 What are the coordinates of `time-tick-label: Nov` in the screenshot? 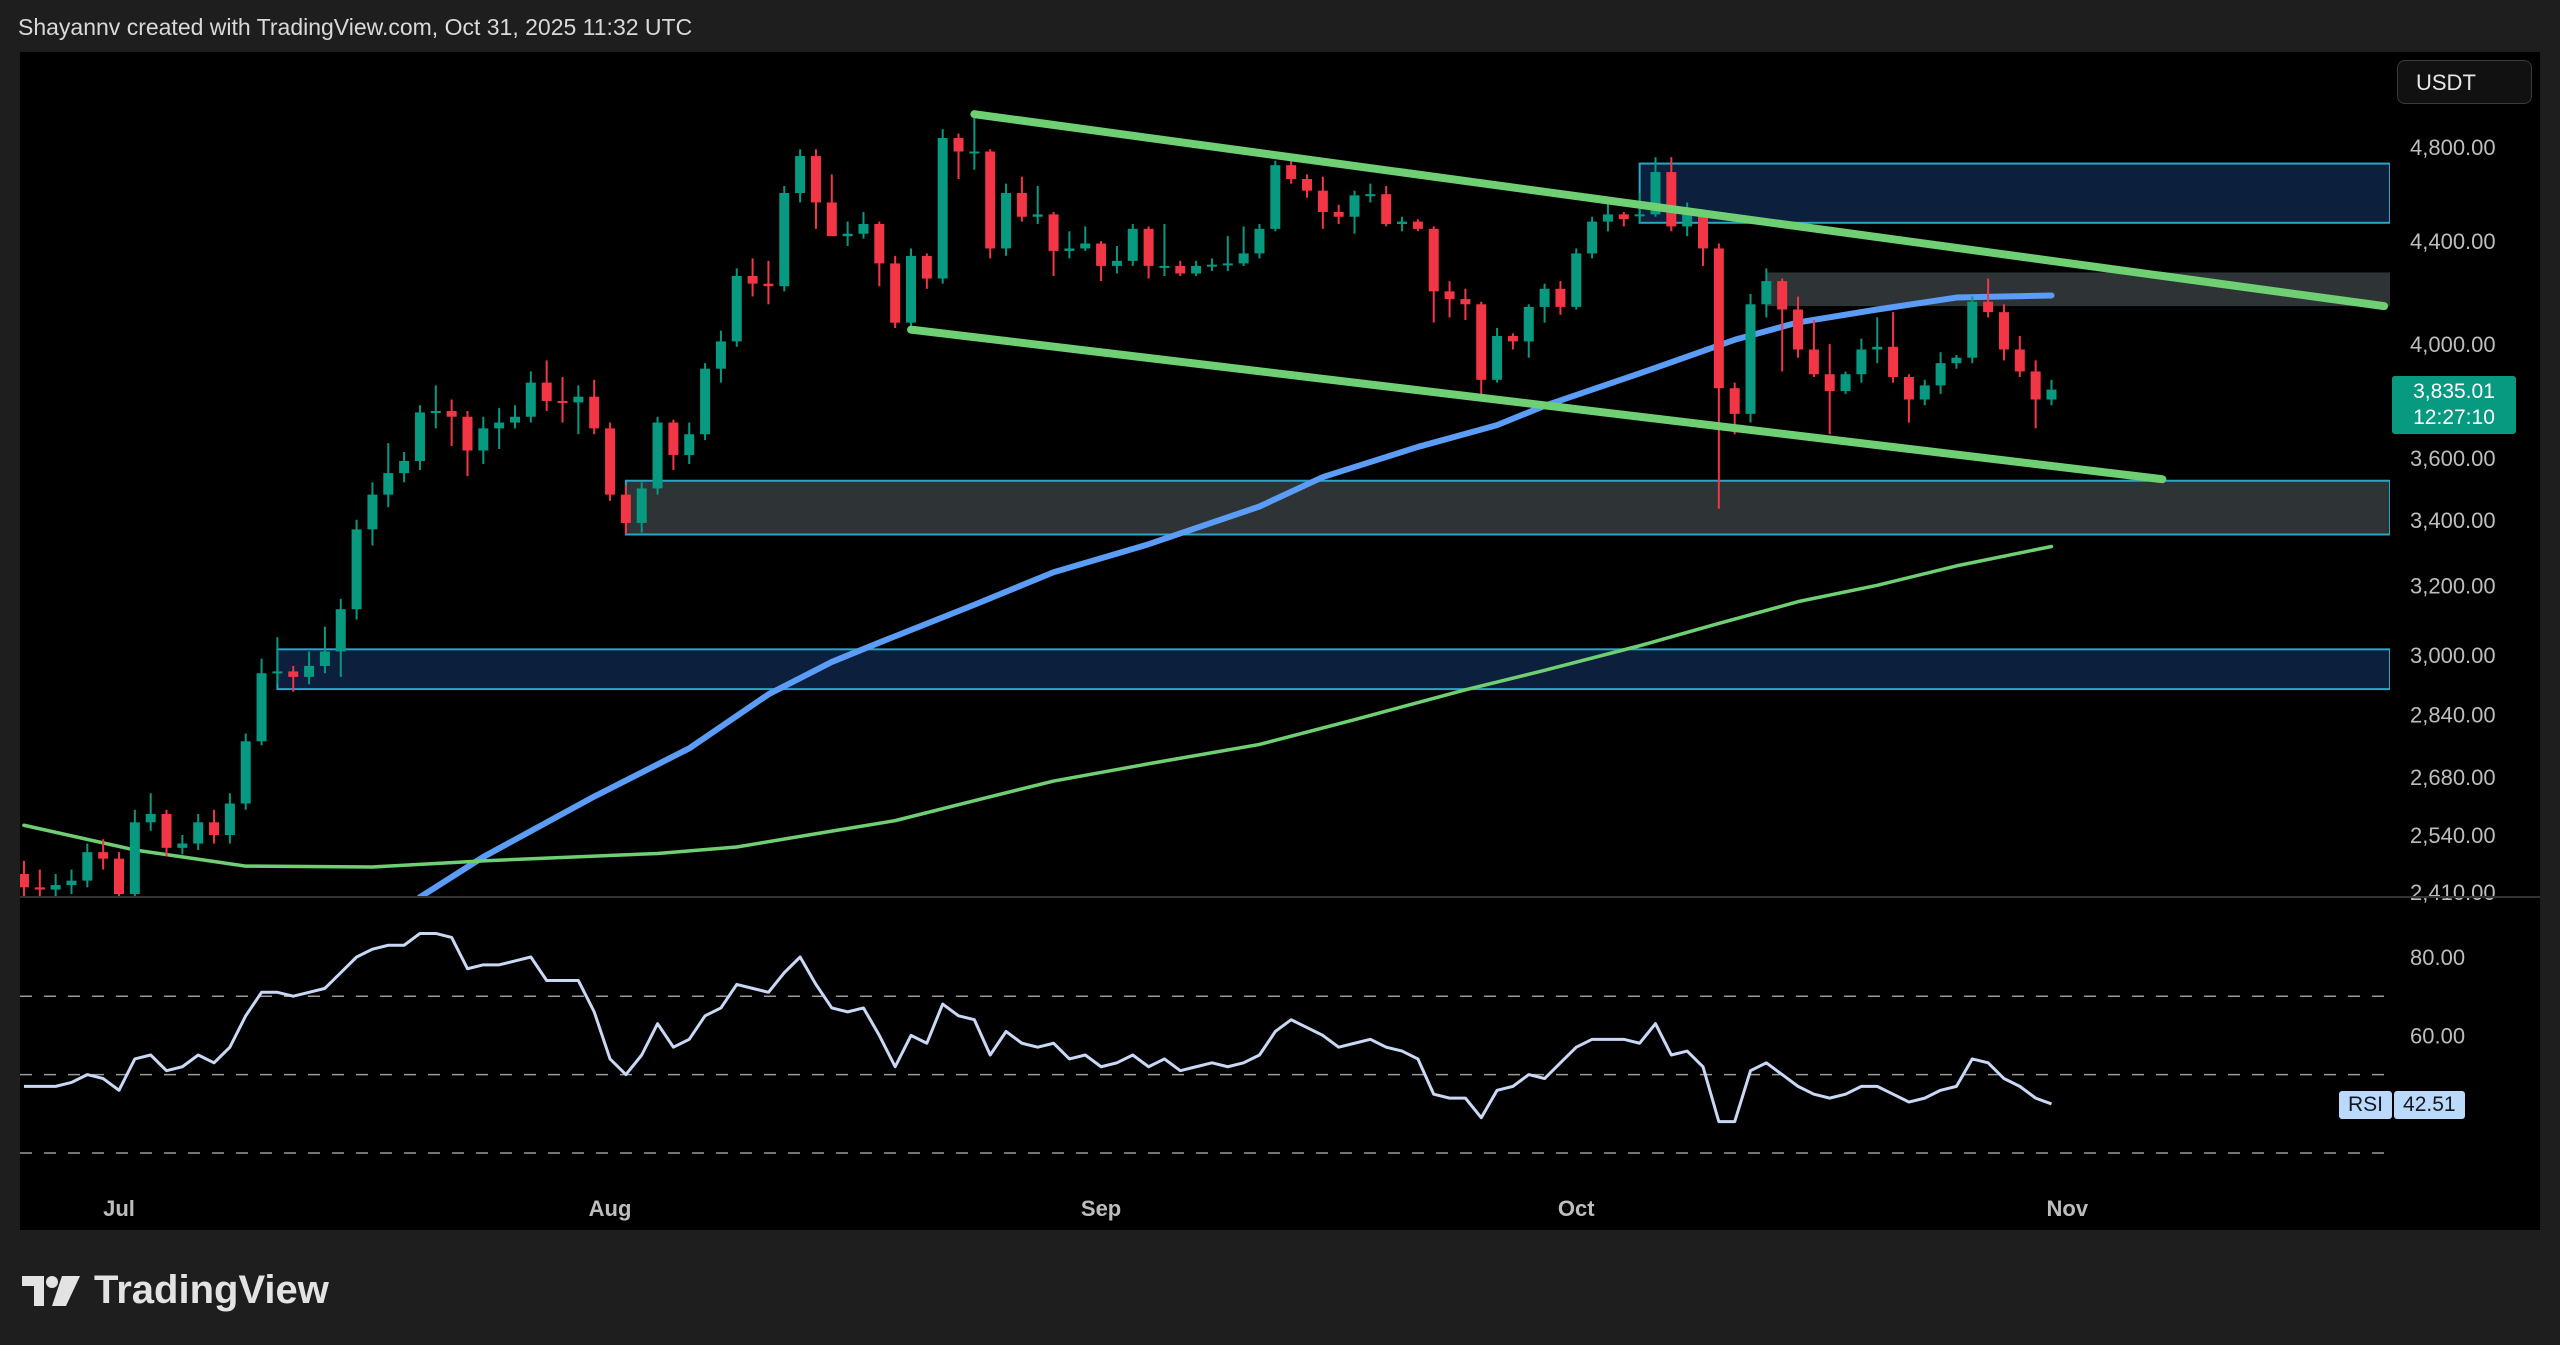 It's located at (2068, 1208).